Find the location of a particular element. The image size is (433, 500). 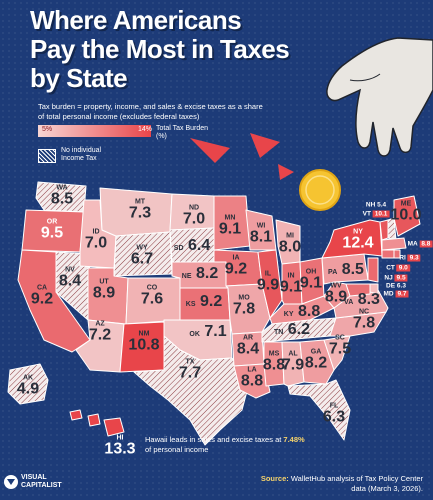

label-ms: MS 8.8 is located at coordinates (274, 362).